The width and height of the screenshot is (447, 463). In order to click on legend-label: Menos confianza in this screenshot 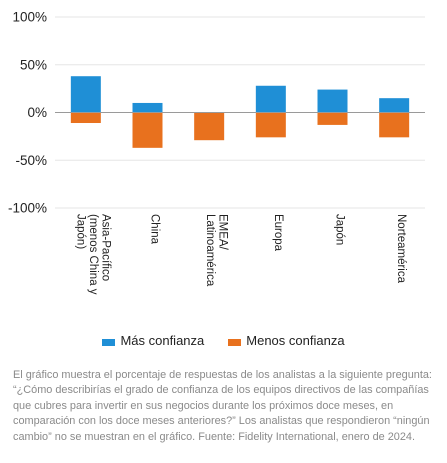, I will do `click(295, 340)`.